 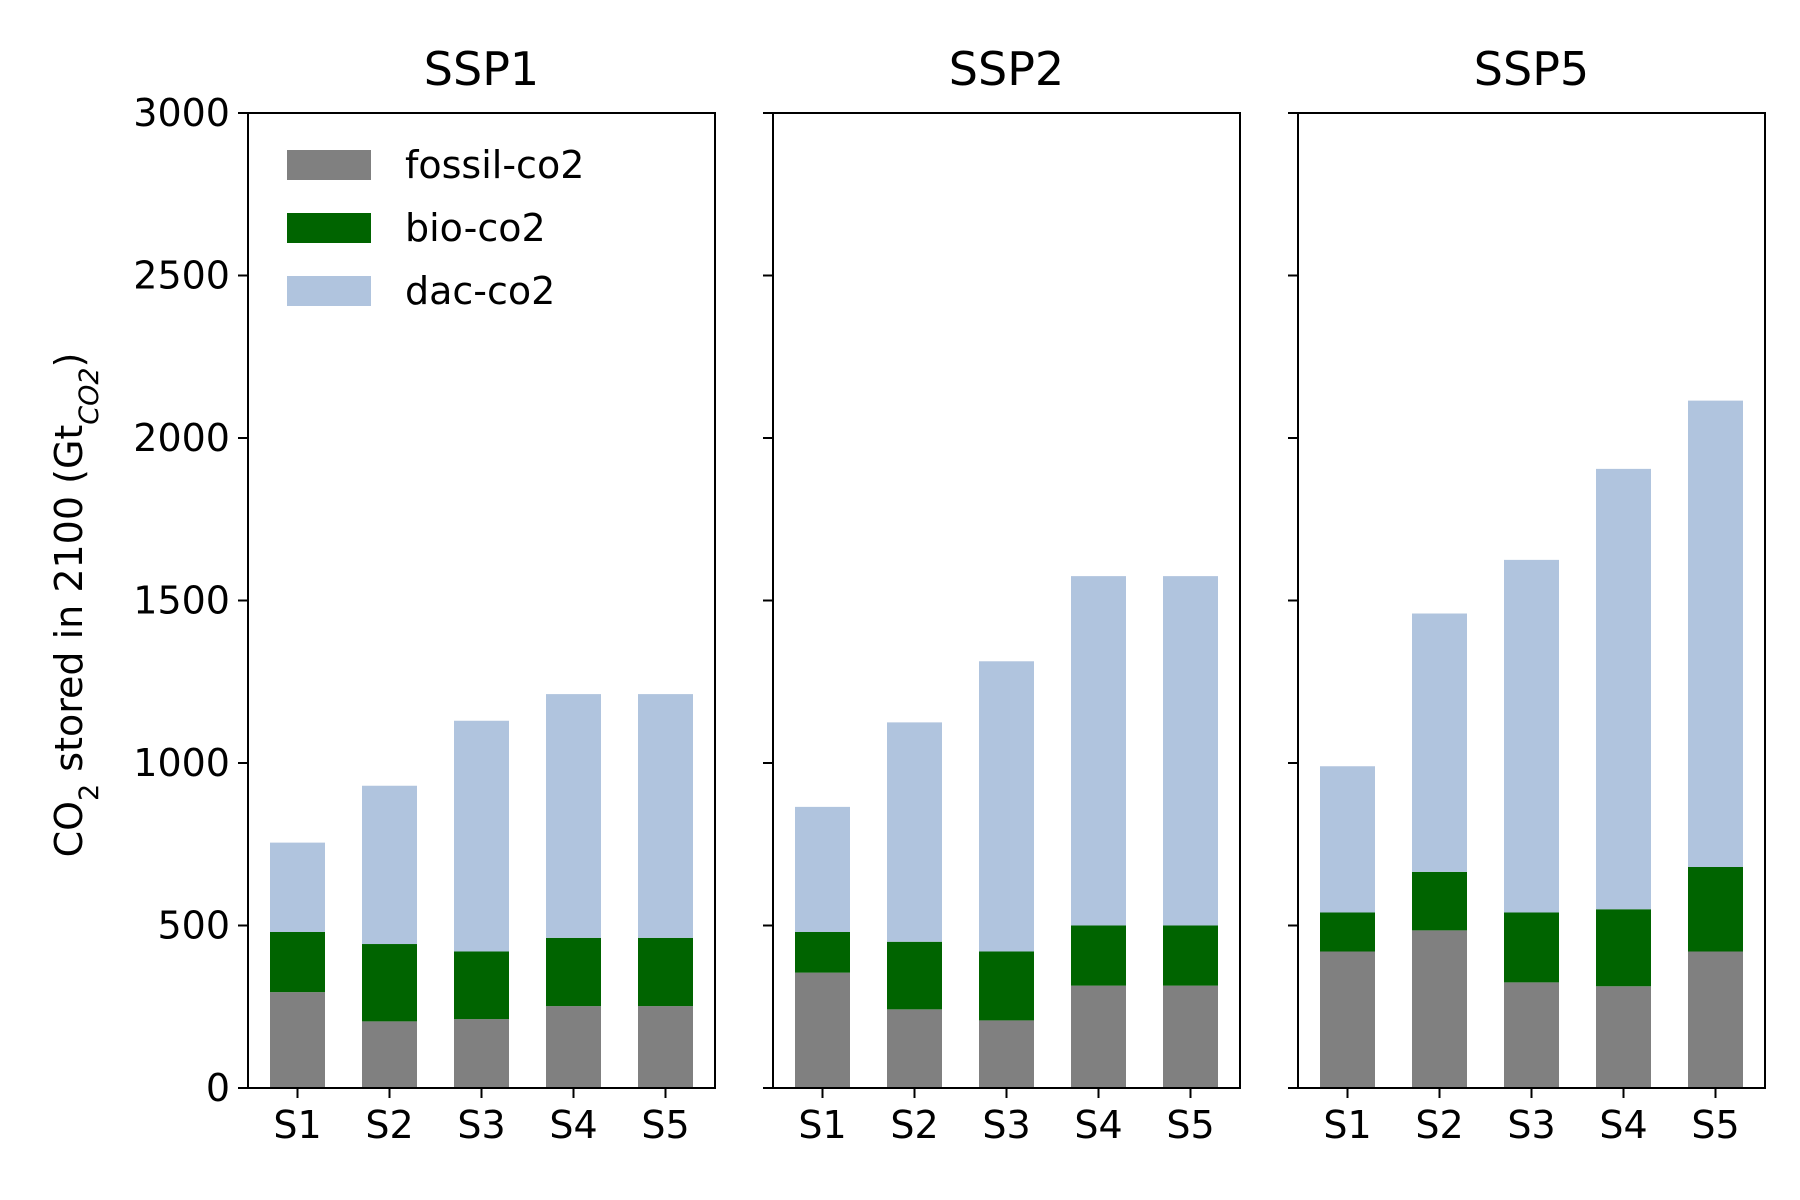 What do you see at coordinates (89, 792) in the screenshot?
I see `y-axis-label-prefix-sub: 2` at bounding box center [89, 792].